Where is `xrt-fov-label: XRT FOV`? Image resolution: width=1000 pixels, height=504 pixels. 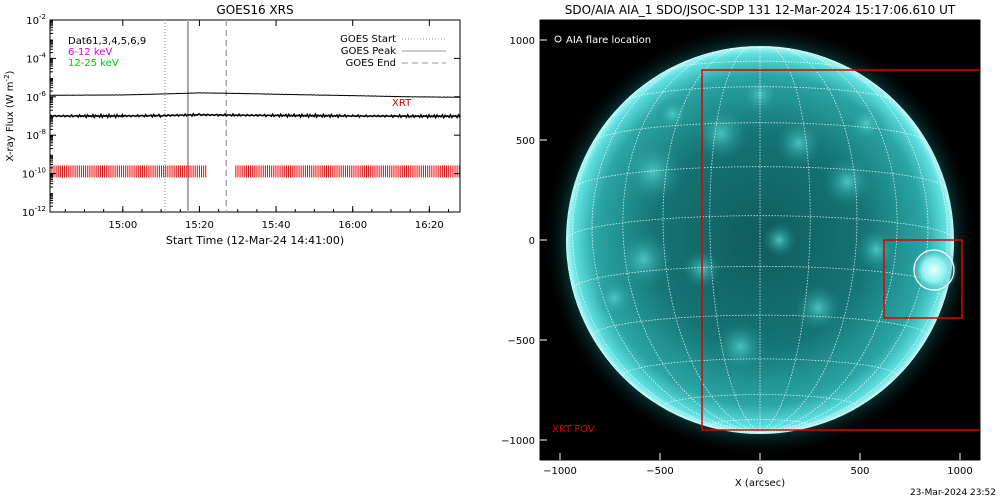 xrt-fov-label: XRT FOV is located at coordinates (573, 429).